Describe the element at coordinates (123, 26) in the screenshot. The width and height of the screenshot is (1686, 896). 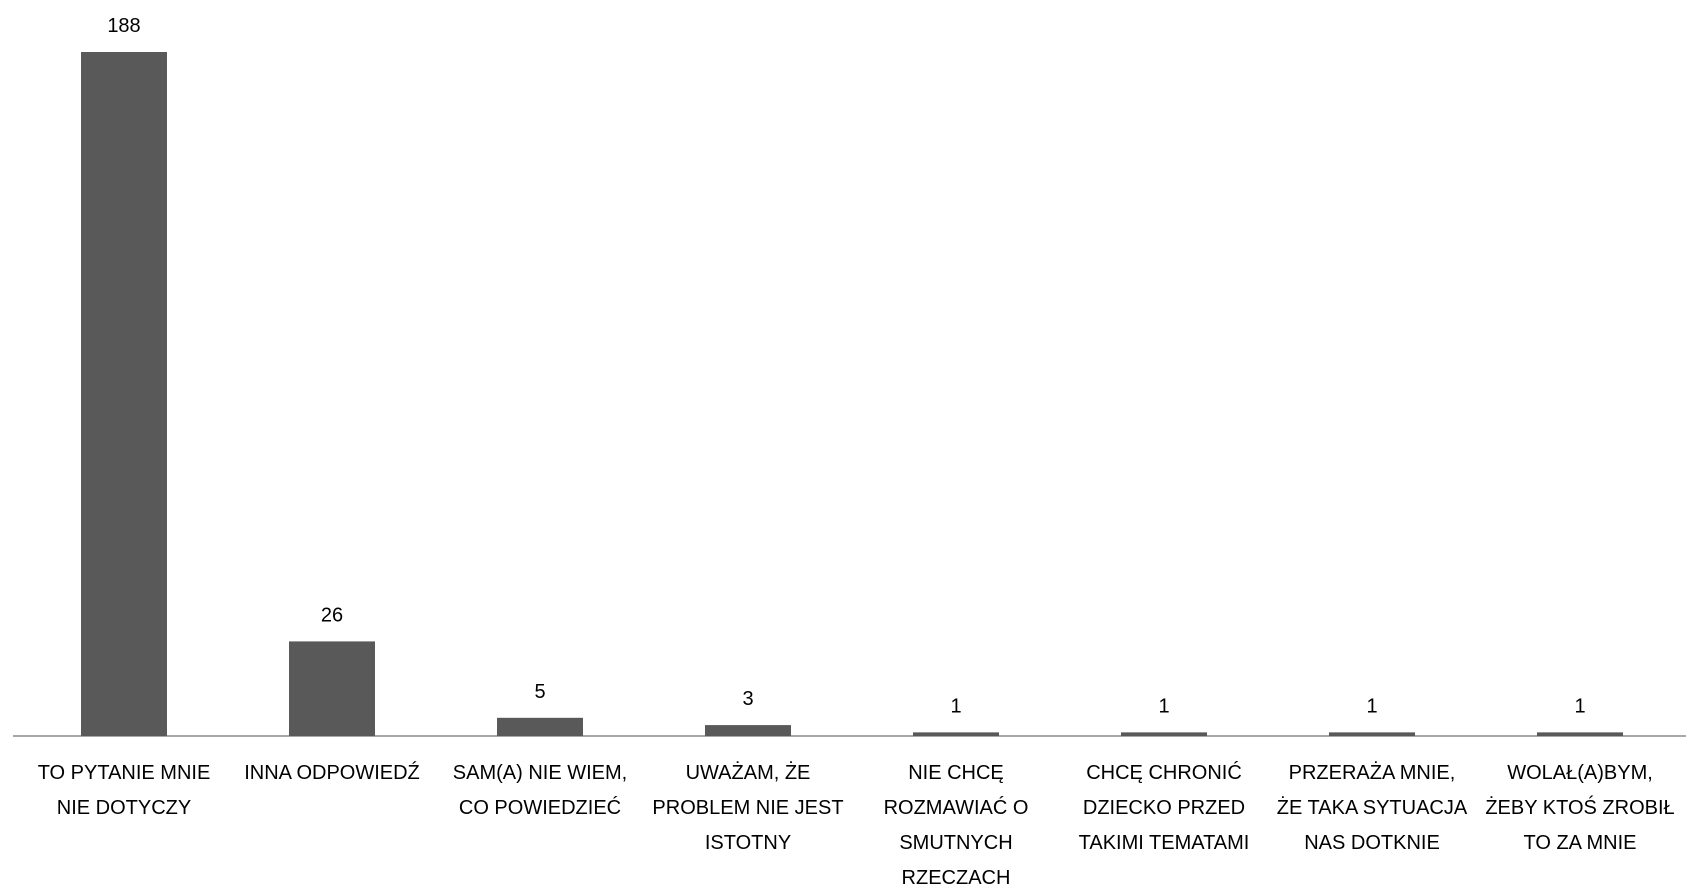
I see `data-label: 188` at that location.